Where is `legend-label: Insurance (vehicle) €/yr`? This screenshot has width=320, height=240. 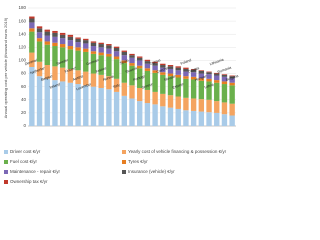 legend-label: Insurance (vehicle) €/yr is located at coordinates (151, 171).